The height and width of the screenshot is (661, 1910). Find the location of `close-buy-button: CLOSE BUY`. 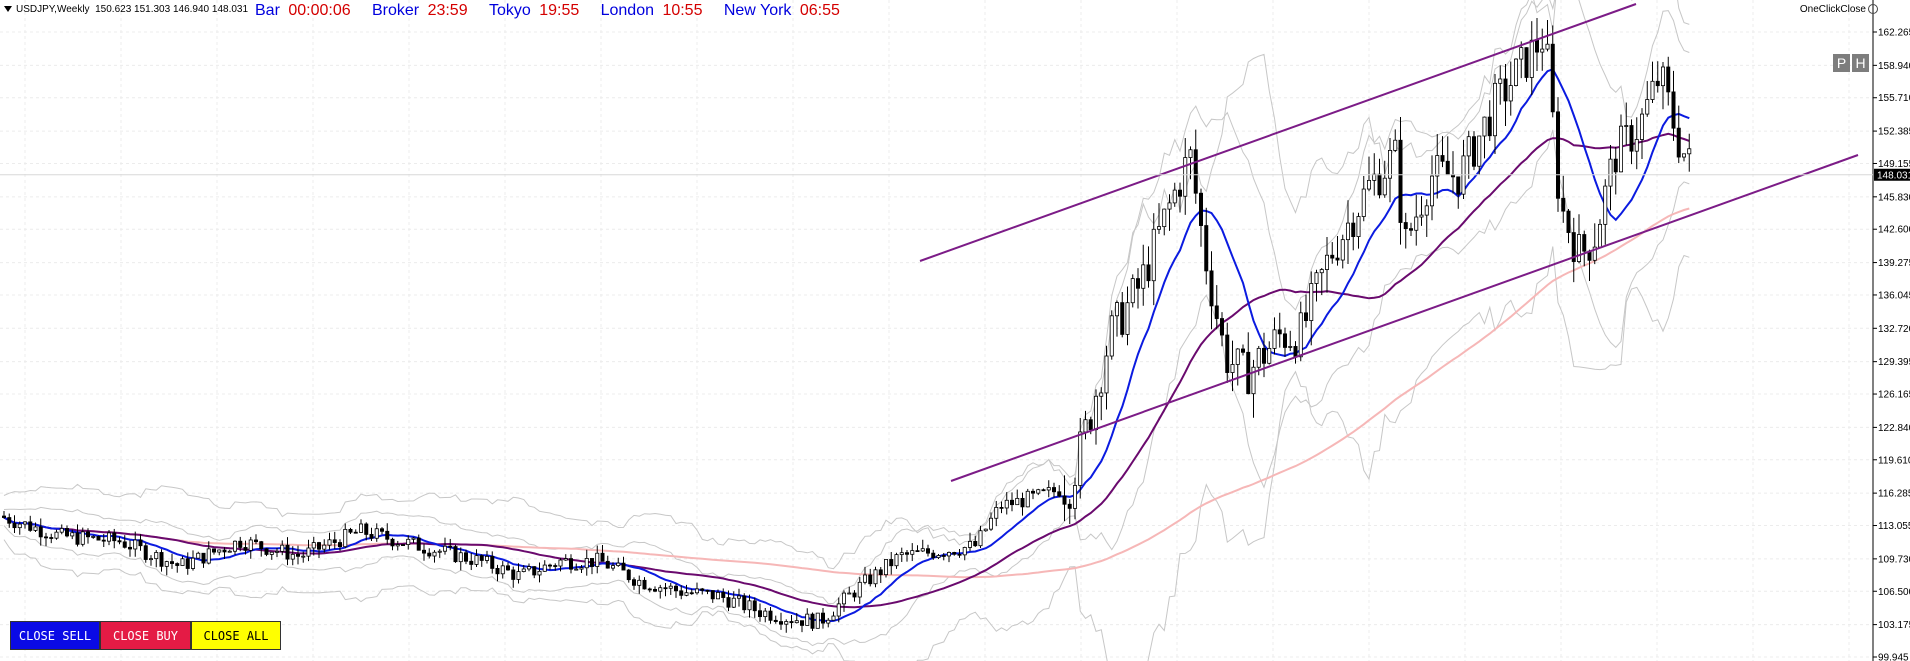

close-buy-button: CLOSE BUY is located at coordinates (145, 635).